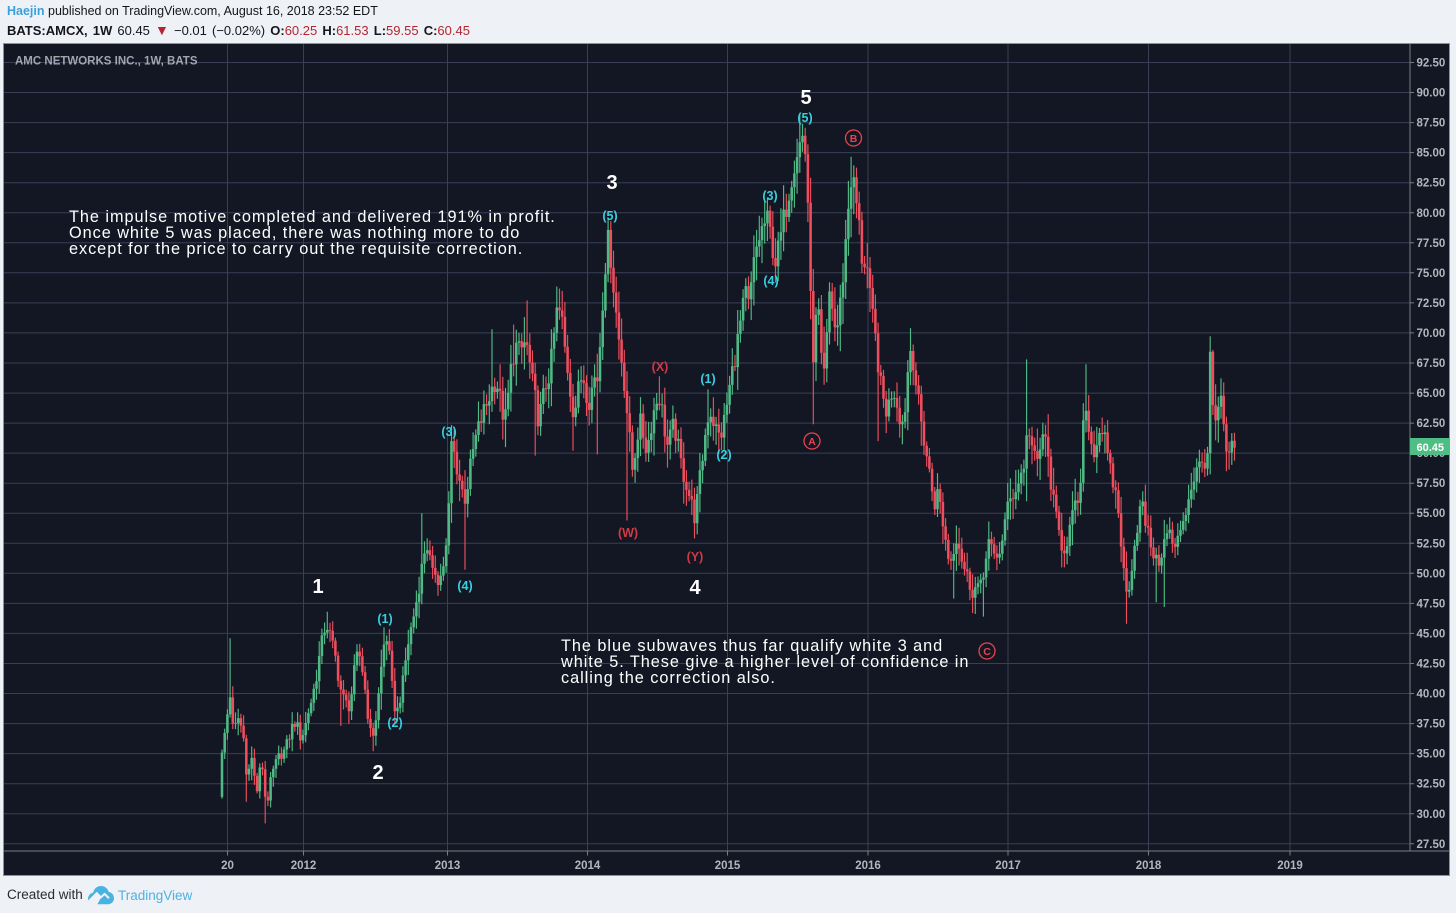 This screenshot has height=913, width=1456. Describe the element at coordinates (1431, 64) in the screenshot. I see `svg-text: 92.50` at that location.